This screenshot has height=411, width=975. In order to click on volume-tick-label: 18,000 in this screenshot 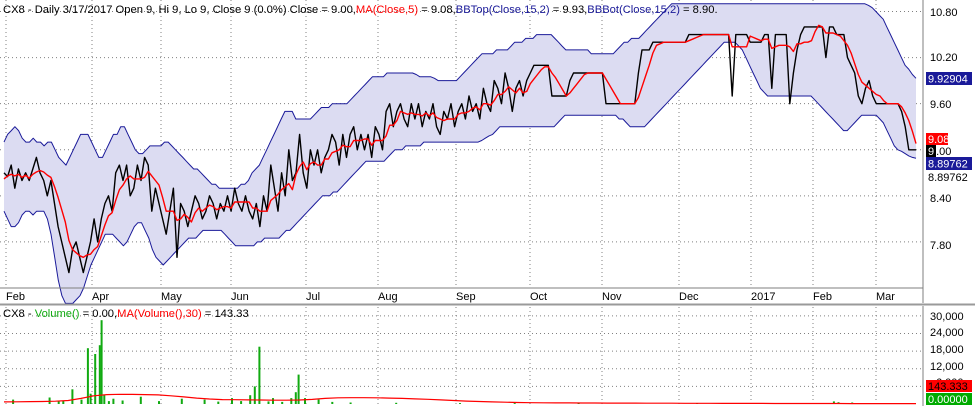, I will do `click(947, 350)`.